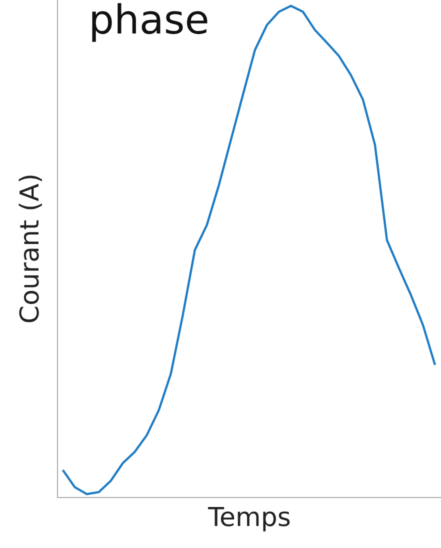 This screenshot has height=548, width=441. What do you see at coordinates (149, 22) in the screenshot?
I see `chart-title: phase` at bounding box center [149, 22].